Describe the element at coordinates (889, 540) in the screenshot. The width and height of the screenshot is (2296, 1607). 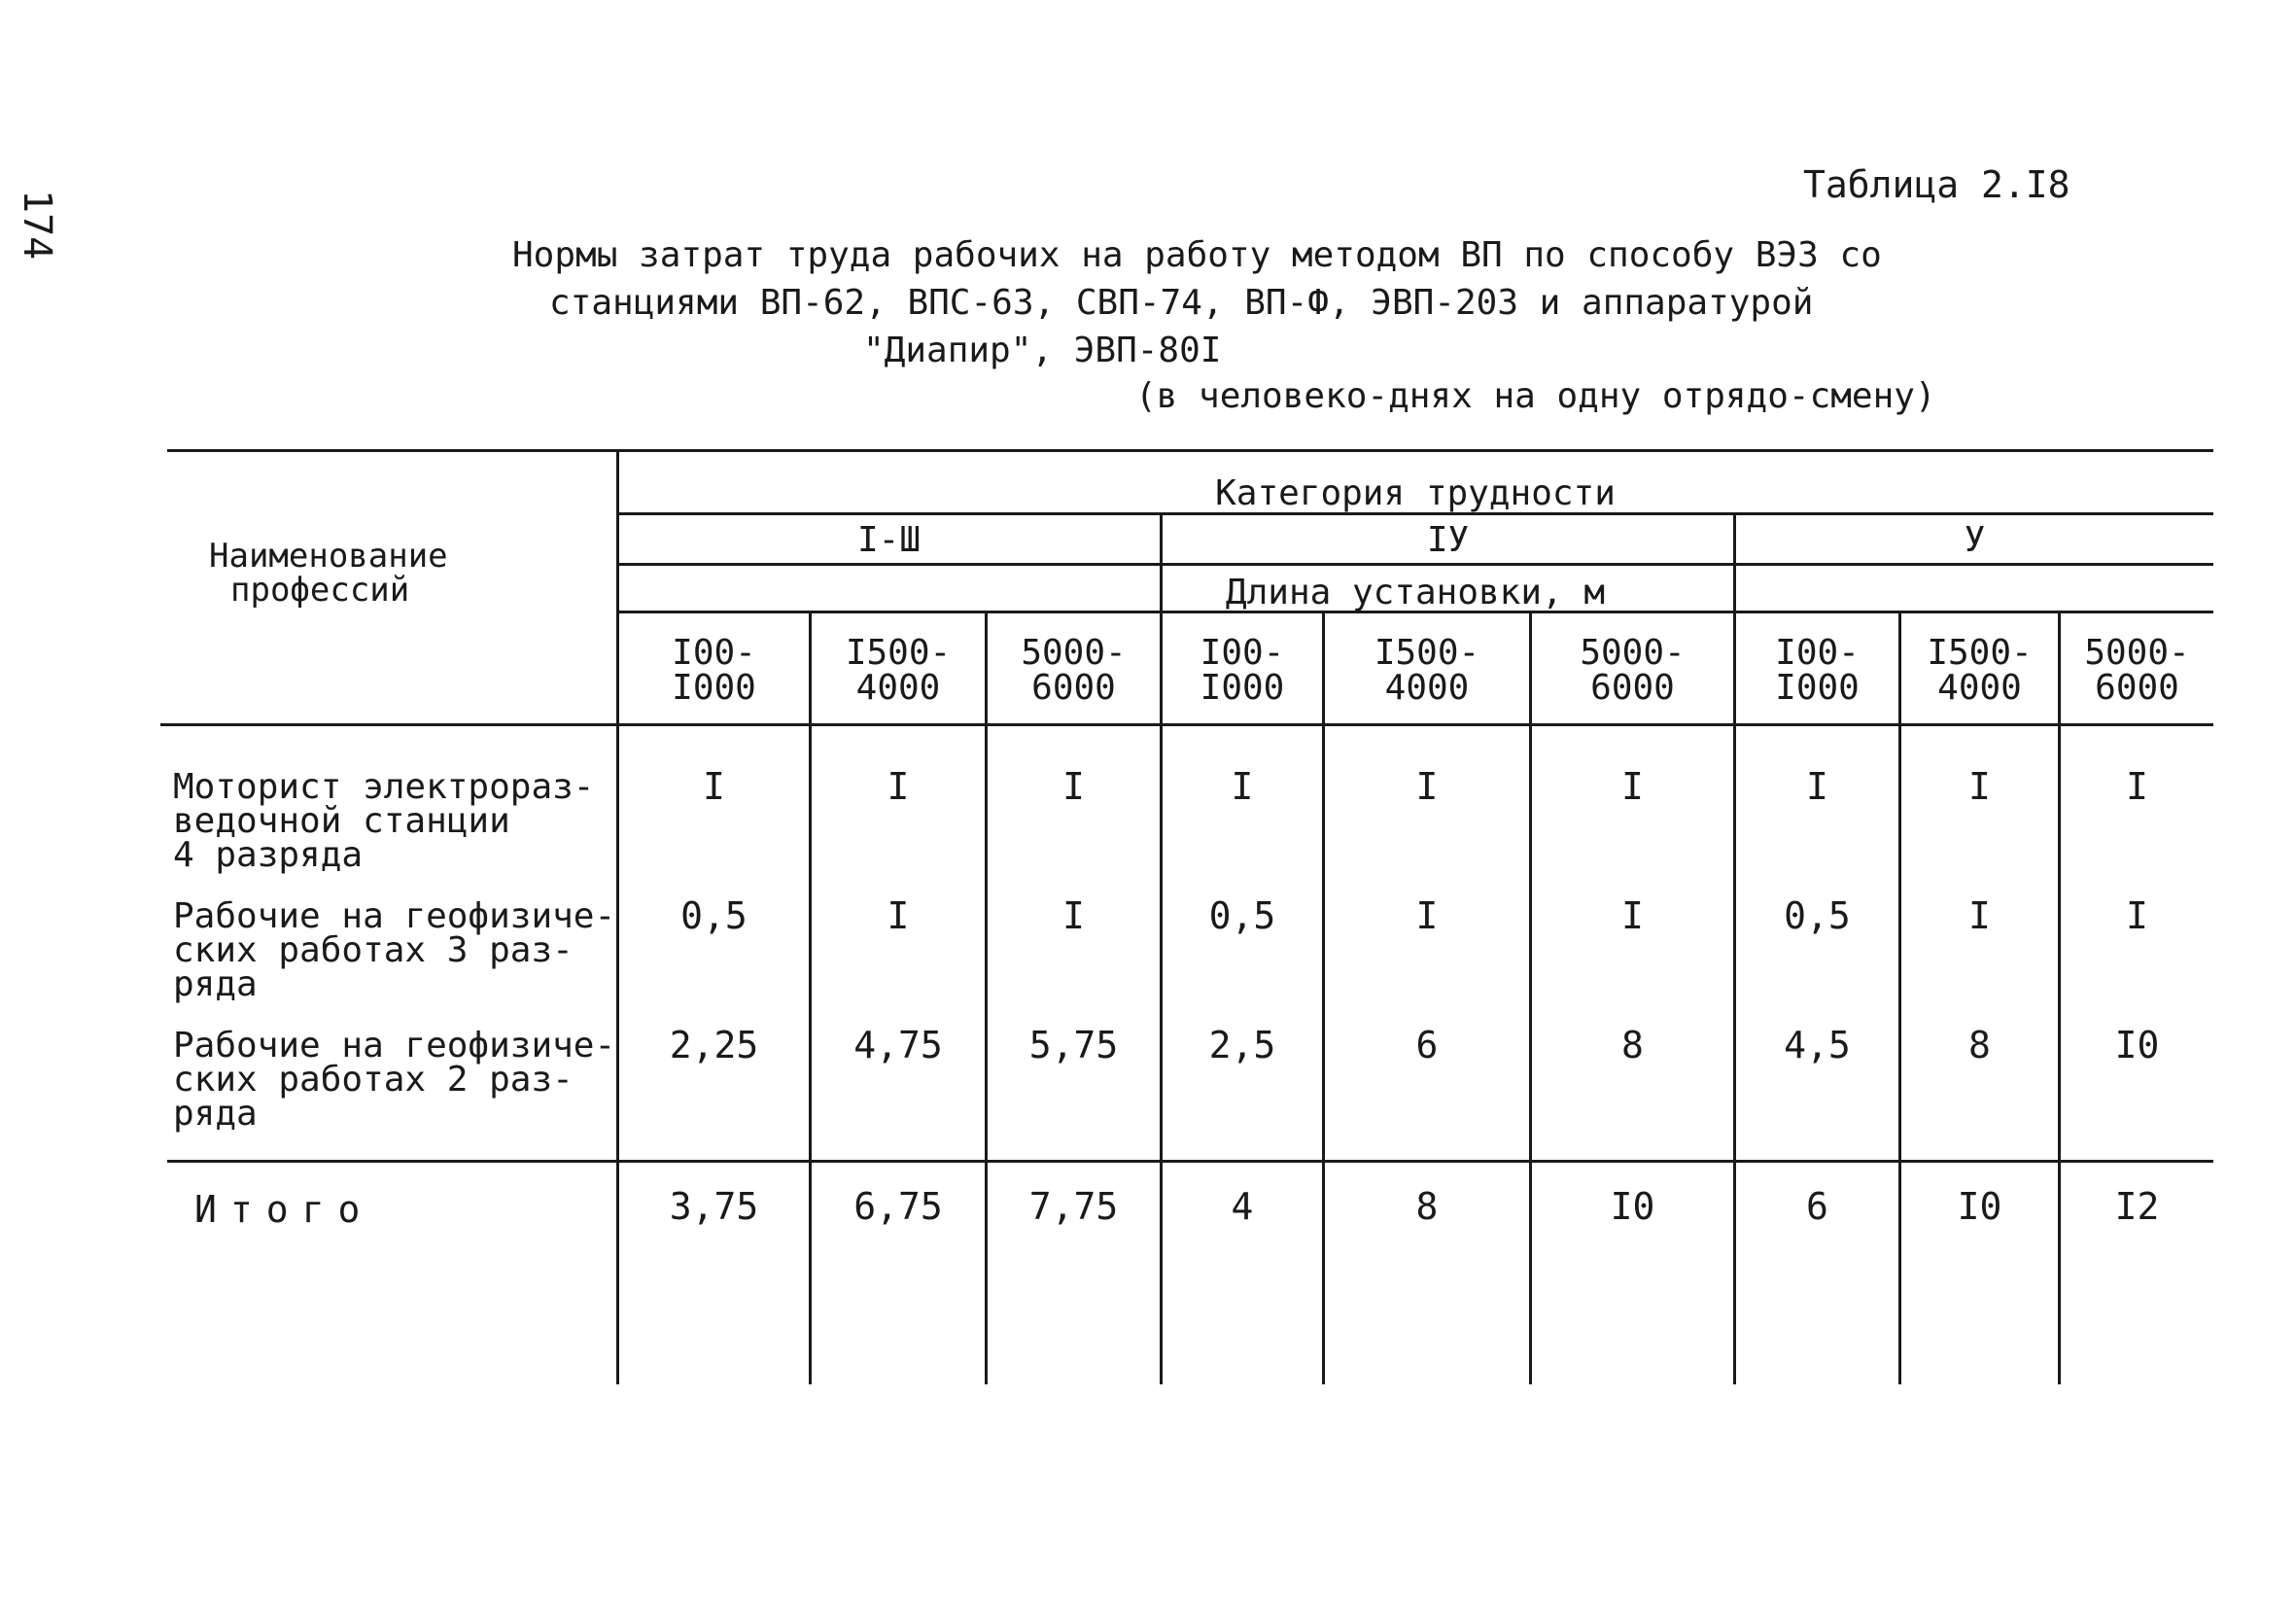
I see `group-header-1: I-Ш` at that location.